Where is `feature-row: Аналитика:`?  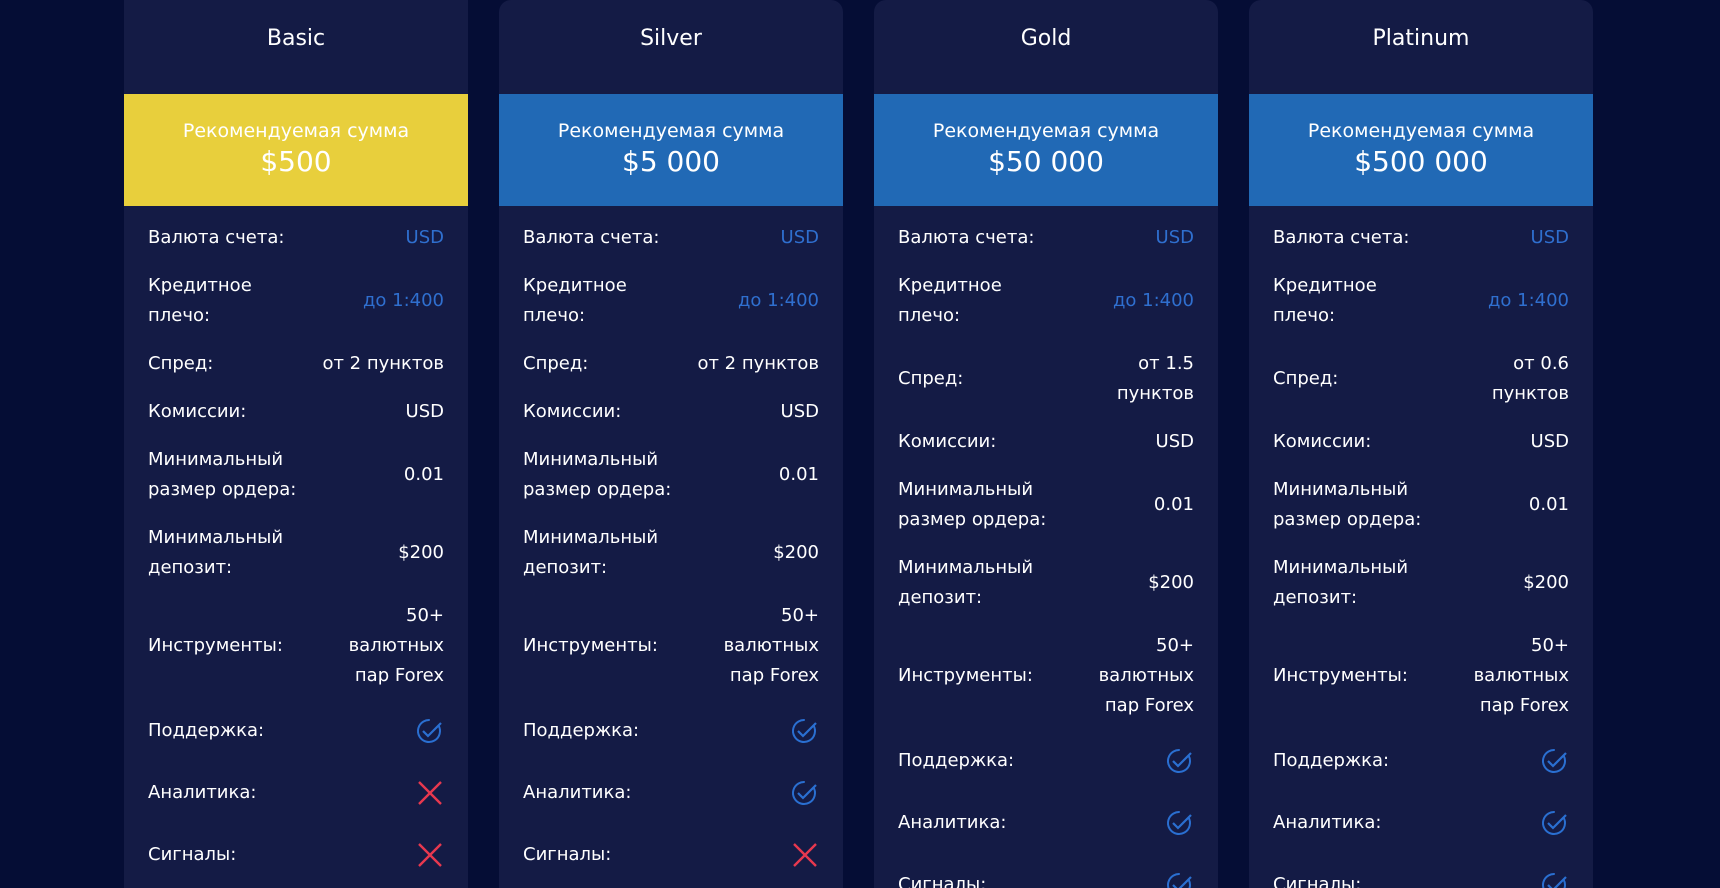 feature-row: Аналитика: is located at coordinates (1421, 823).